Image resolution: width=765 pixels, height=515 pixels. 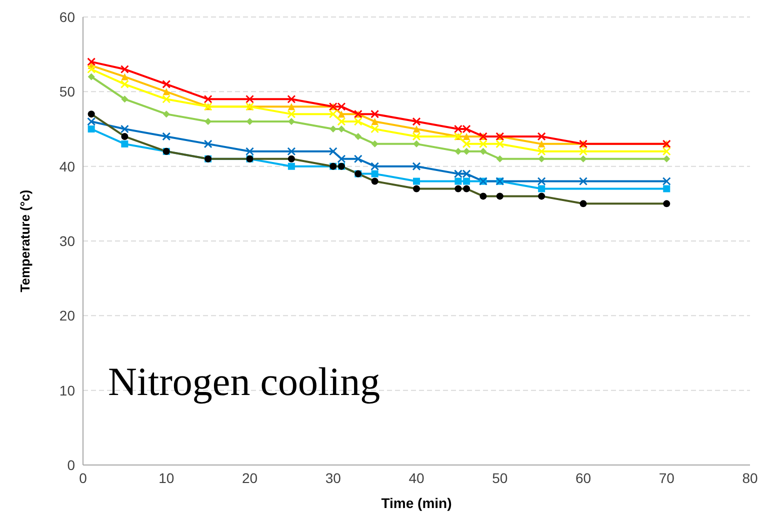 What do you see at coordinates (416, 503) in the screenshot?
I see `x-axis-title: Time (min)` at bounding box center [416, 503].